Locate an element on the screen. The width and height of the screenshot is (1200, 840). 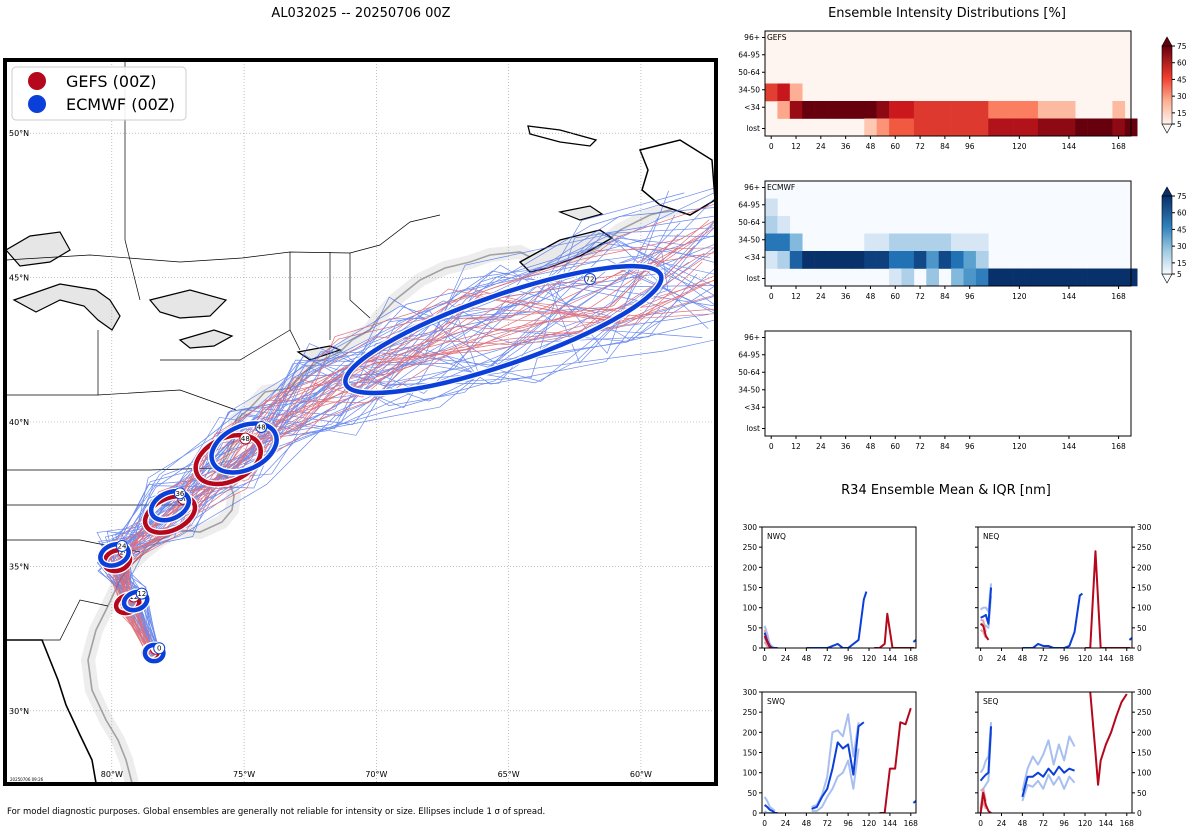
gefs-mean-line is located at coordinates (894, 630).